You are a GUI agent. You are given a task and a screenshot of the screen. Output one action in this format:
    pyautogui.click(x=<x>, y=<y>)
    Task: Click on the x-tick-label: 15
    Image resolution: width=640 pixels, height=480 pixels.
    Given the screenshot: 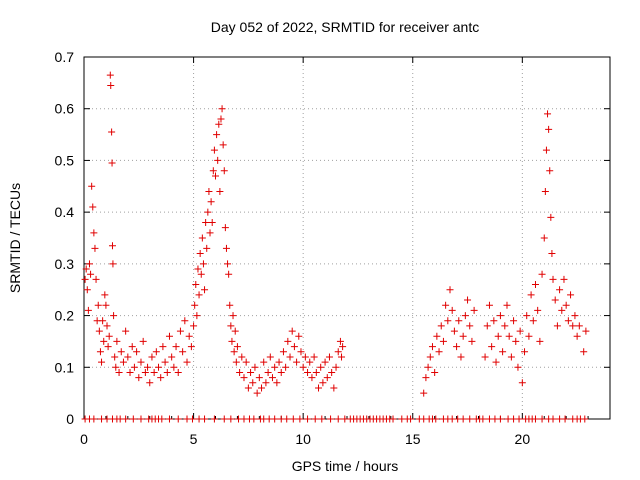 What is the action you would take?
    pyautogui.click(x=413, y=439)
    